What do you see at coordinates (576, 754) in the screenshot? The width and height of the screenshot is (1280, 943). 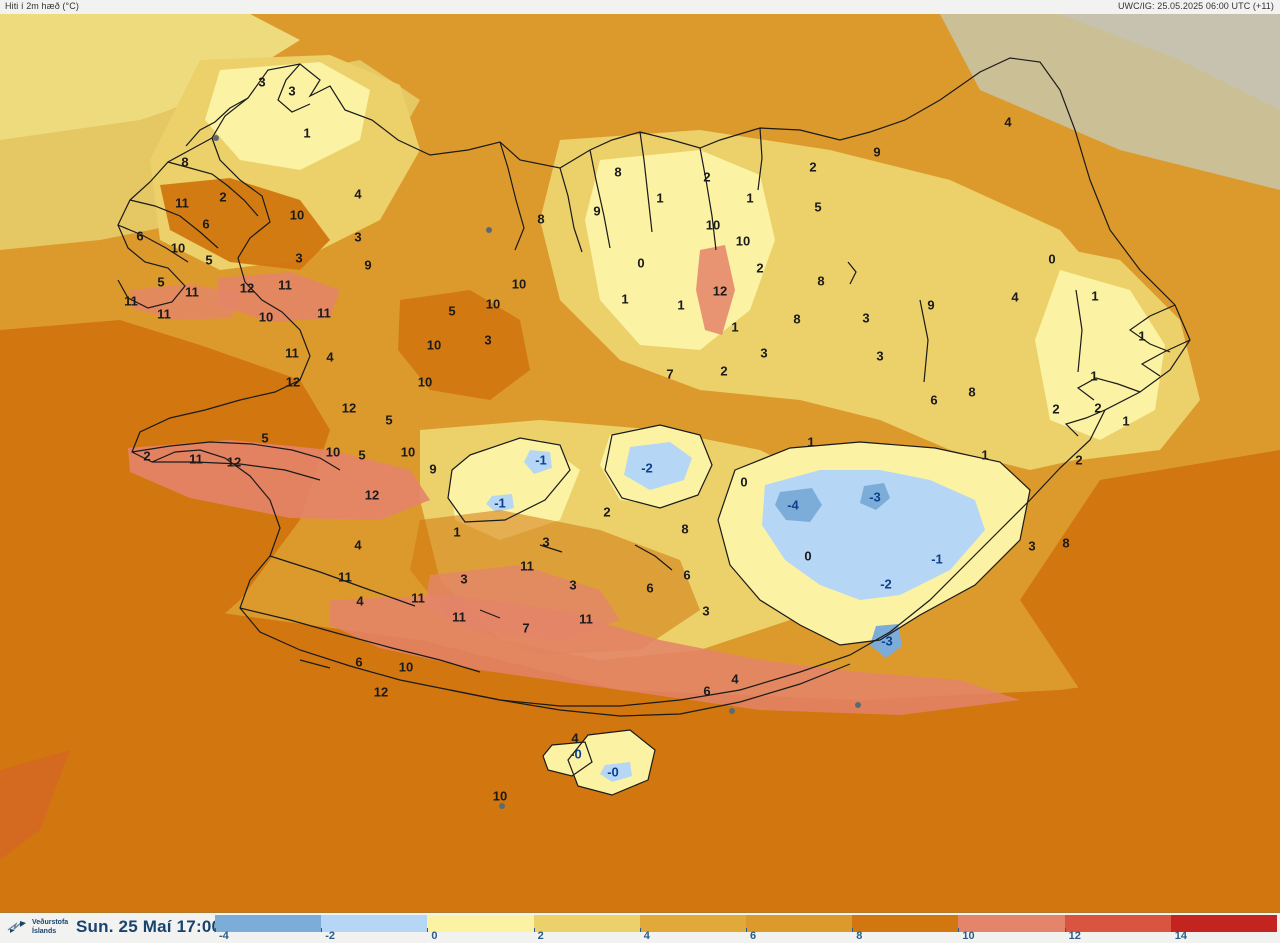 I see `temperature-label: -0` at bounding box center [576, 754].